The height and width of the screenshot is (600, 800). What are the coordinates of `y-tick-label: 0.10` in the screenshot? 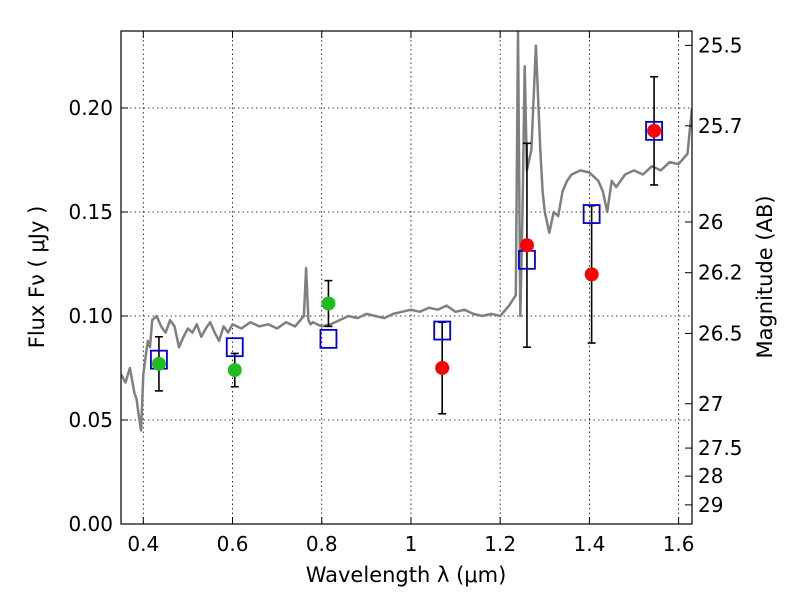 It's located at (90, 316).